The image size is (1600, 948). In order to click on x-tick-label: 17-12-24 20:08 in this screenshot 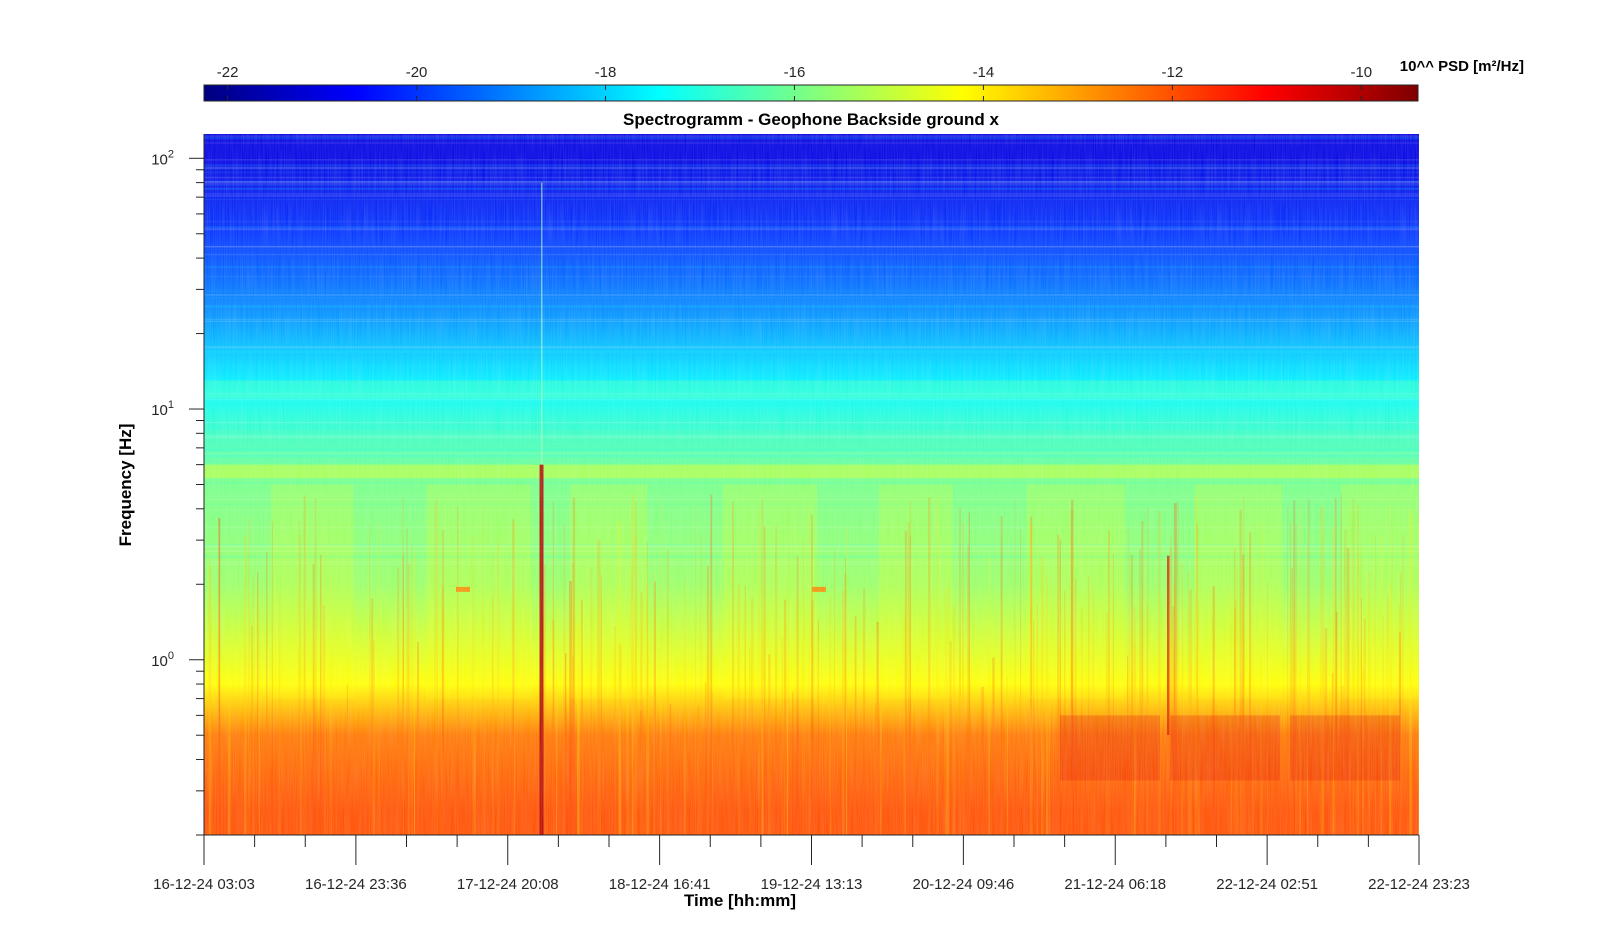, I will do `click(508, 884)`.